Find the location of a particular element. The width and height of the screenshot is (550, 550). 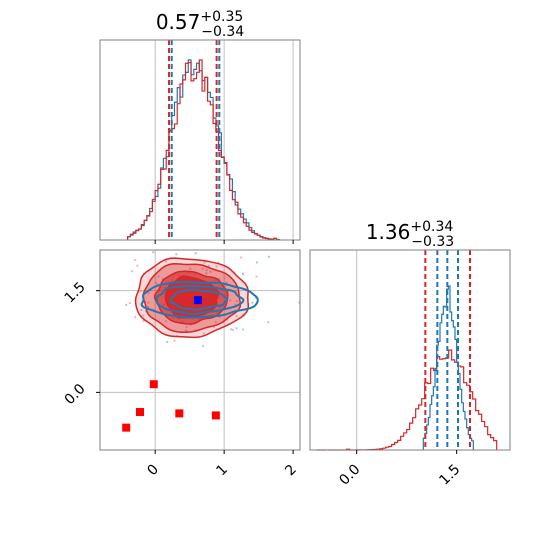

panel2d-marker-blue is located at coordinates (197, 300).